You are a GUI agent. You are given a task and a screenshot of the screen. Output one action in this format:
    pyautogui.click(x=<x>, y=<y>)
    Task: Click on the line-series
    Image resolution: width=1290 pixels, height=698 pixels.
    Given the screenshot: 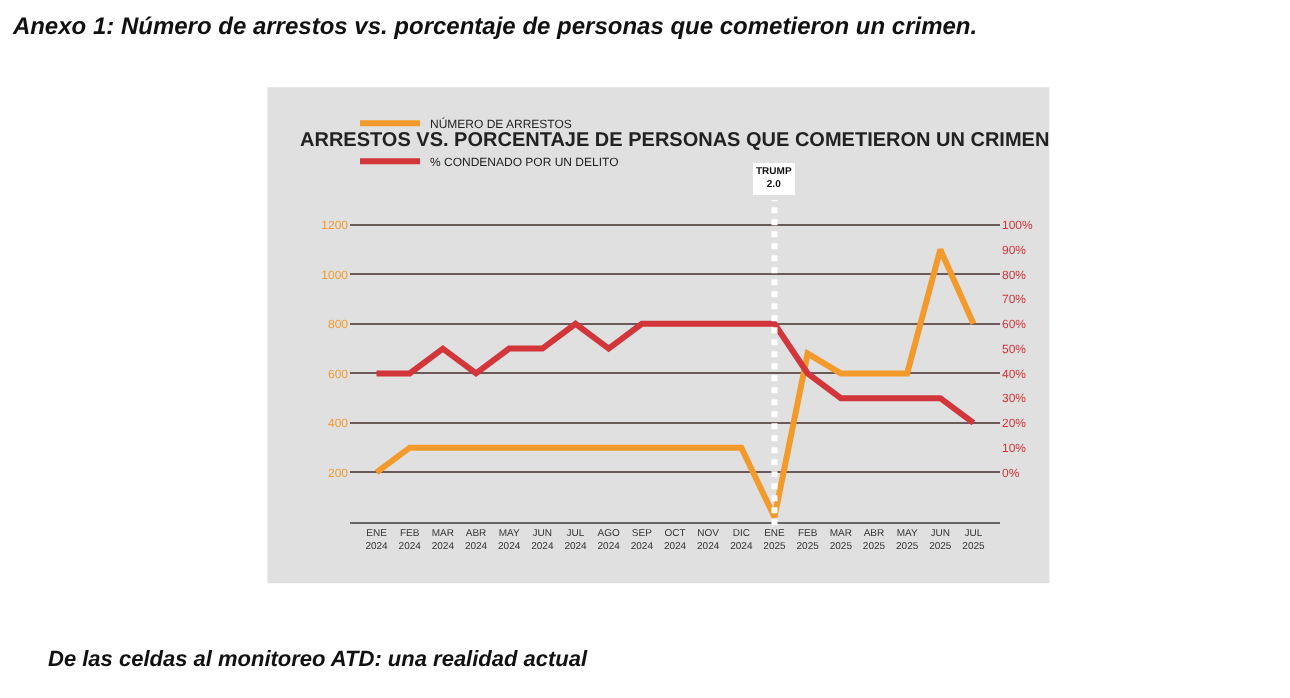 What is the action you would take?
    pyautogui.click(x=675, y=373)
    